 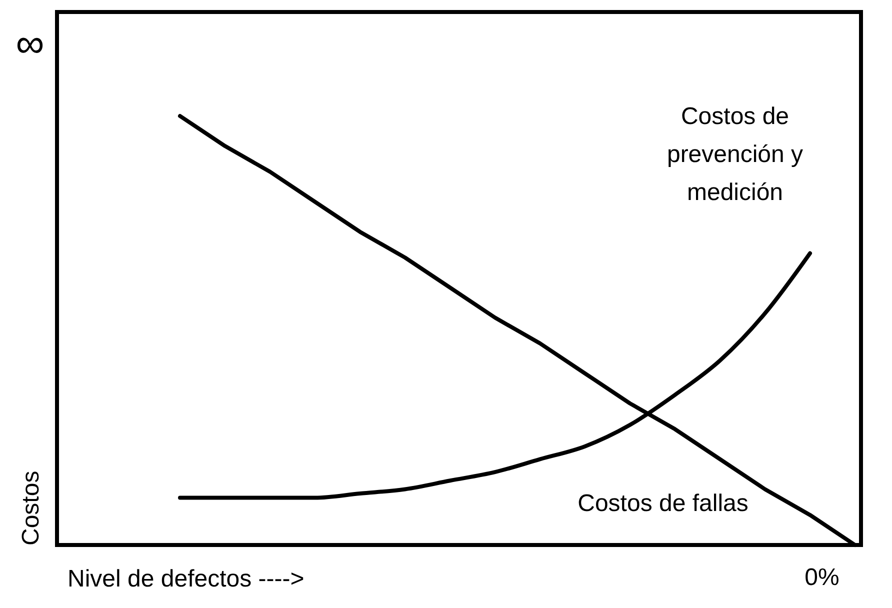 I want to click on y-axis-title: Costos, so click(x=31, y=508).